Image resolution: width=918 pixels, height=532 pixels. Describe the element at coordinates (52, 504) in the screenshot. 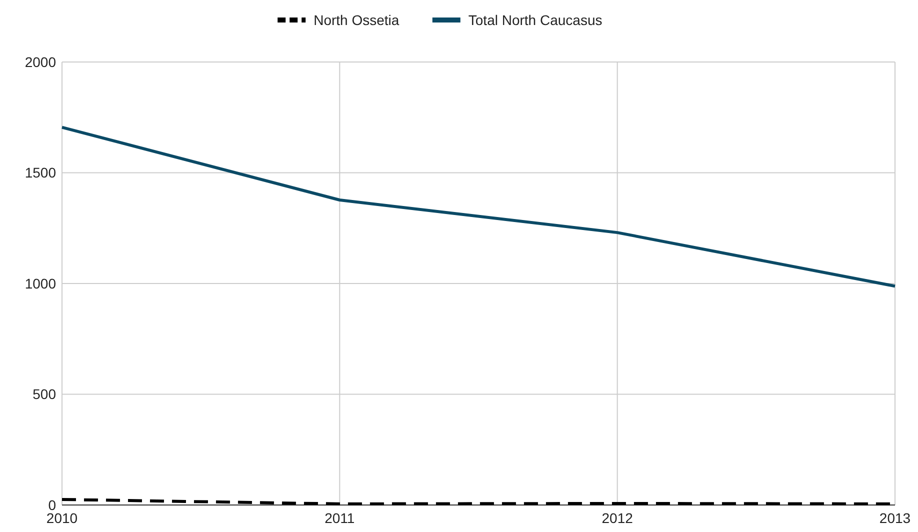

I see `y-tick-label: 0` at that location.